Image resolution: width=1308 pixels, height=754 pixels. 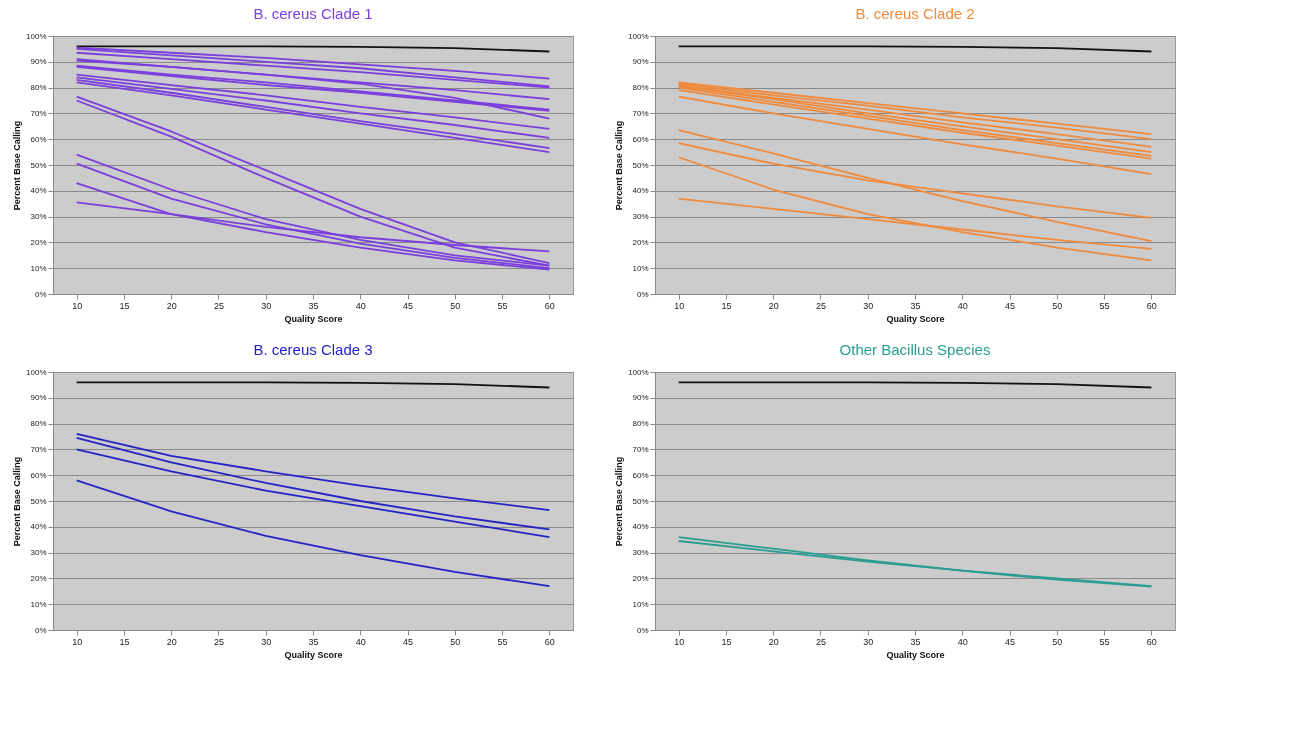 I want to click on chart-title: Other Bacillus Species, so click(x=915, y=349).